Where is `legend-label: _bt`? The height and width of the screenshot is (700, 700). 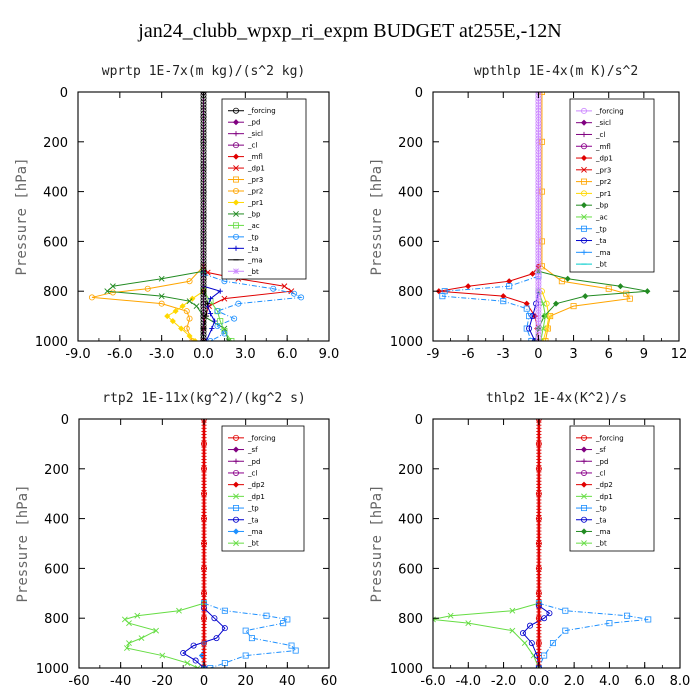
legend-label: _bt is located at coordinates (601, 544).